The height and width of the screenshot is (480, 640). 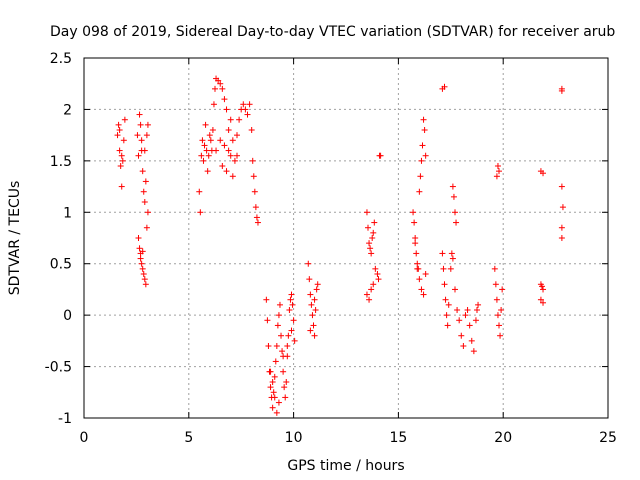 I want to click on y-tick-label: 0, so click(x=67, y=316).